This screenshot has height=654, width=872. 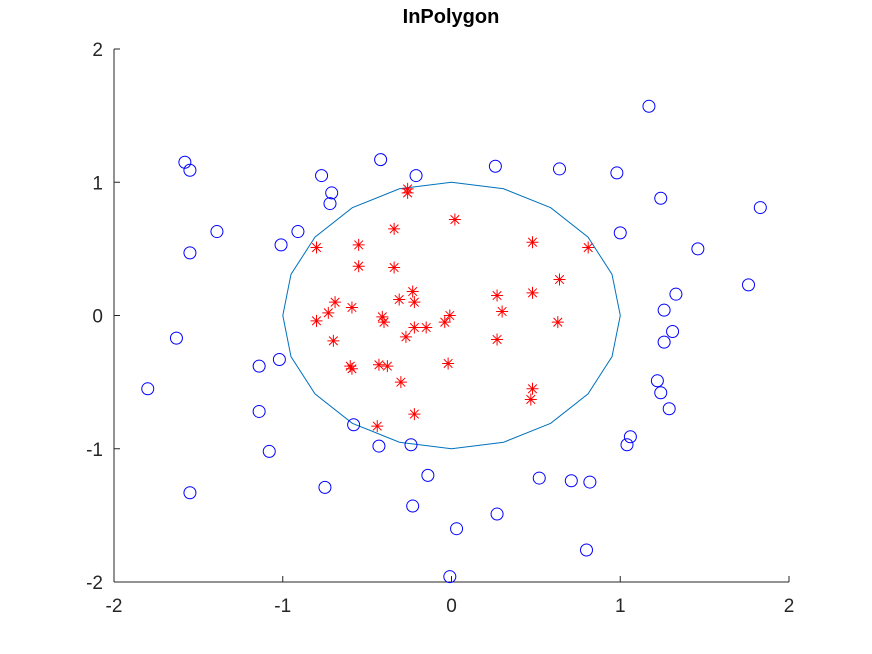 I want to click on y-tick-label: -2, so click(x=94, y=583).